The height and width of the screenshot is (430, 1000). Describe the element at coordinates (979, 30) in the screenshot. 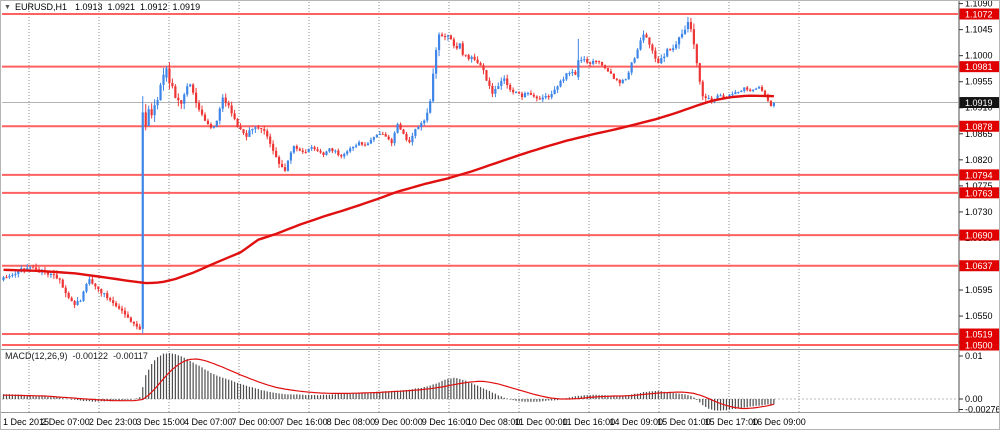

I see `price-tick-label: 1.1045` at that location.